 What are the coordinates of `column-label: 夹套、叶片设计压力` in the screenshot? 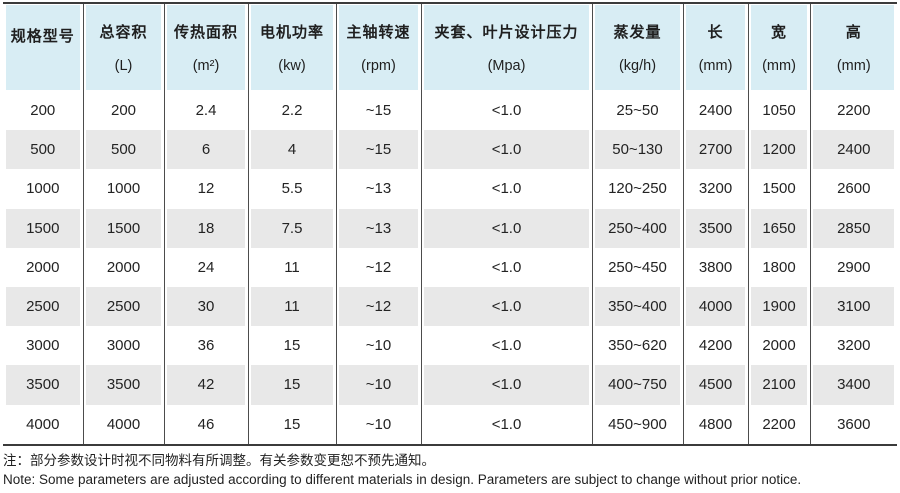 It's located at (506, 32).